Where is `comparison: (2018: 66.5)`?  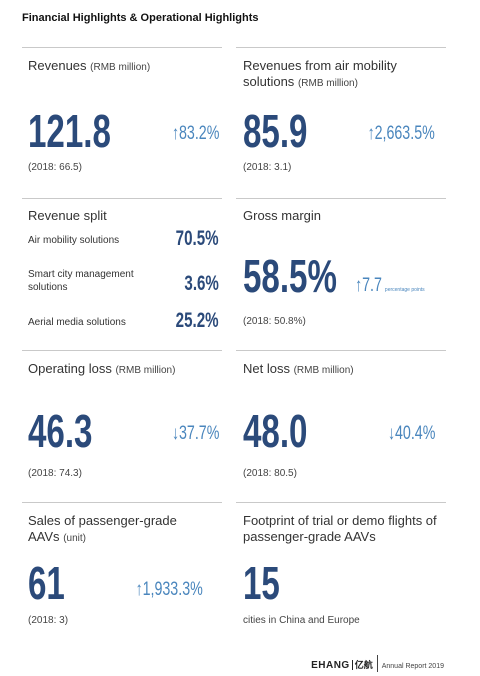 comparison: (2018: 66.5) is located at coordinates (55, 167).